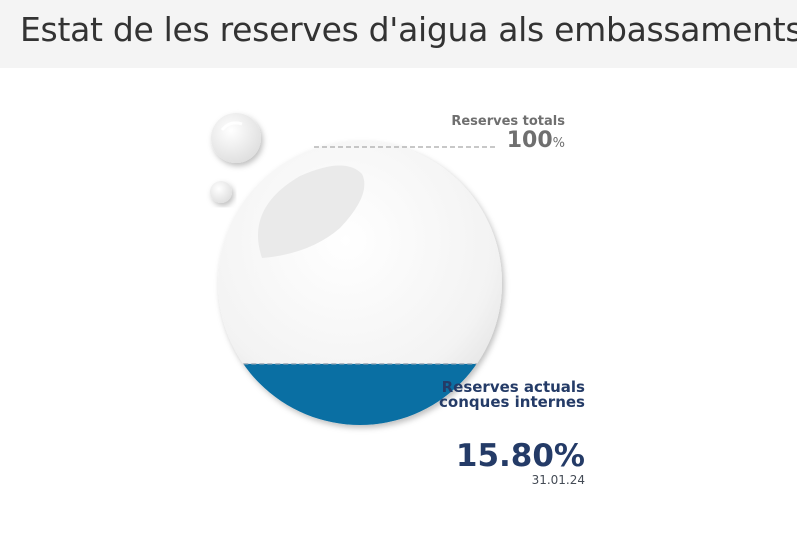  What do you see at coordinates (236, 138) in the screenshot?
I see `small-bubble-icon` at bounding box center [236, 138].